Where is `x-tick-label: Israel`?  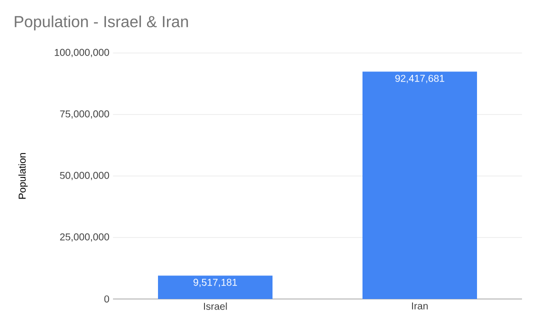
x-tick-label: Israel is located at coordinates (215, 306).